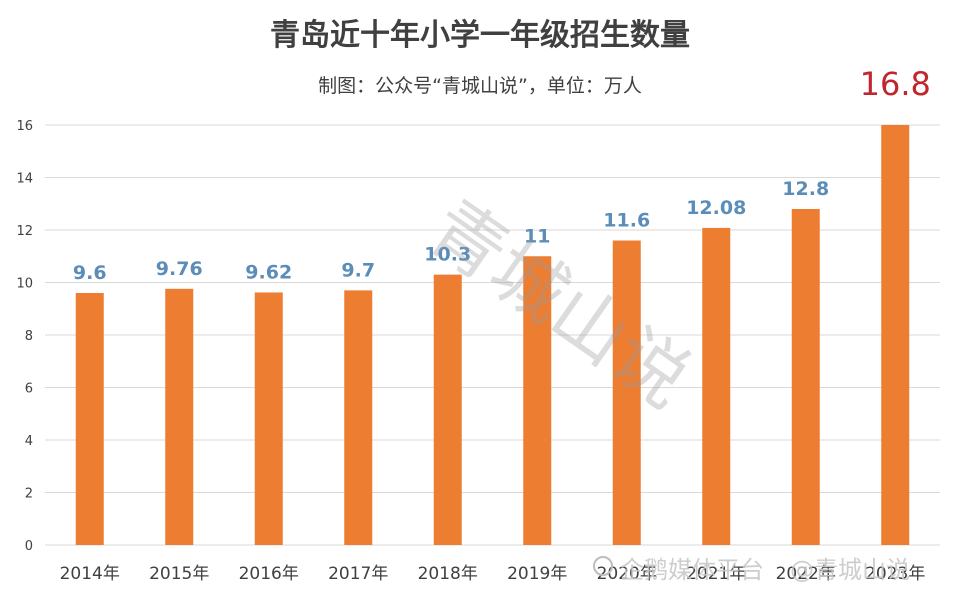  I want to click on x-tick-label: 2018年, so click(448, 574).